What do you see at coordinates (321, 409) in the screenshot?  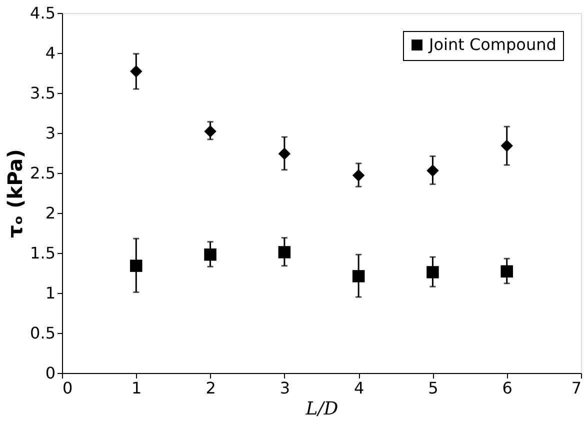 I see `x-axis-title: L/D` at bounding box center [321, 409].